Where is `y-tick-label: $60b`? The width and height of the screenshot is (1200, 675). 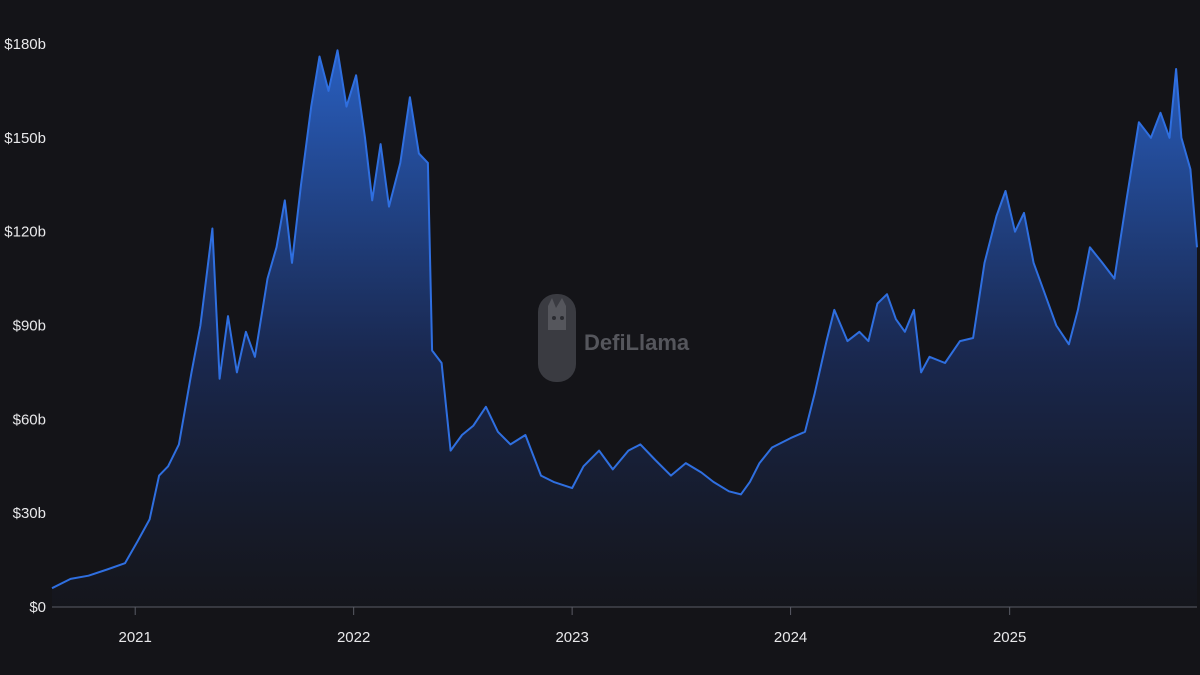 y-tick-label: $60b is located at coordinates (29, 419).